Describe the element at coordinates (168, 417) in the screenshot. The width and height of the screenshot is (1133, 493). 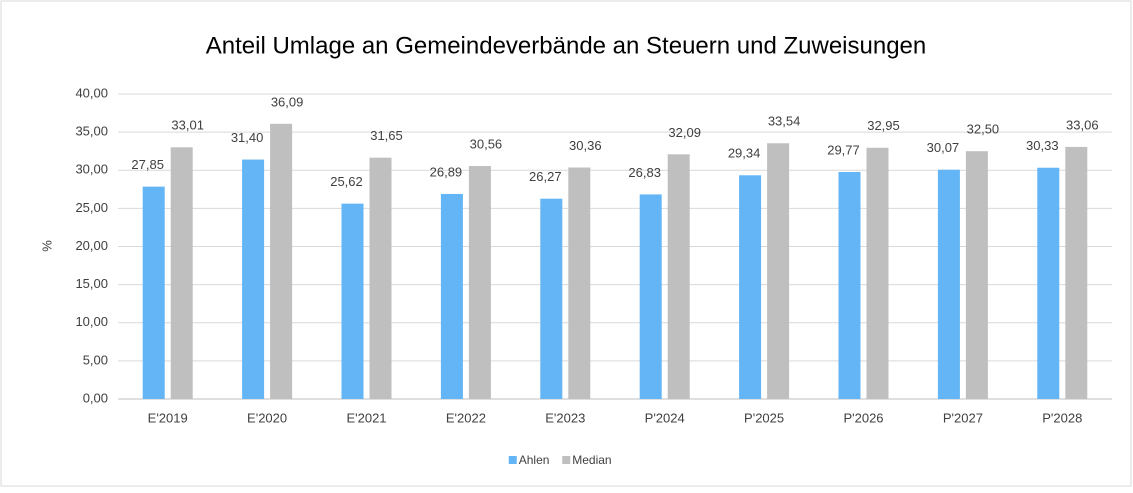
I see `x-tick-label: E'2019` at that location.